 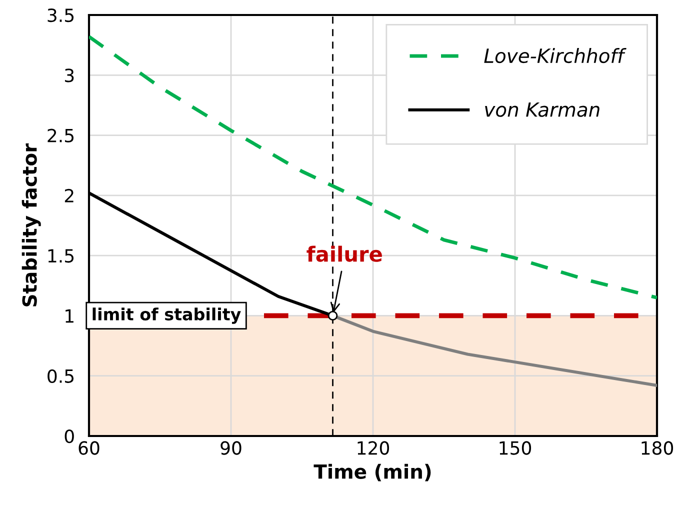 I want to click on x-tick-label: 150, so click(x=516, y=448).